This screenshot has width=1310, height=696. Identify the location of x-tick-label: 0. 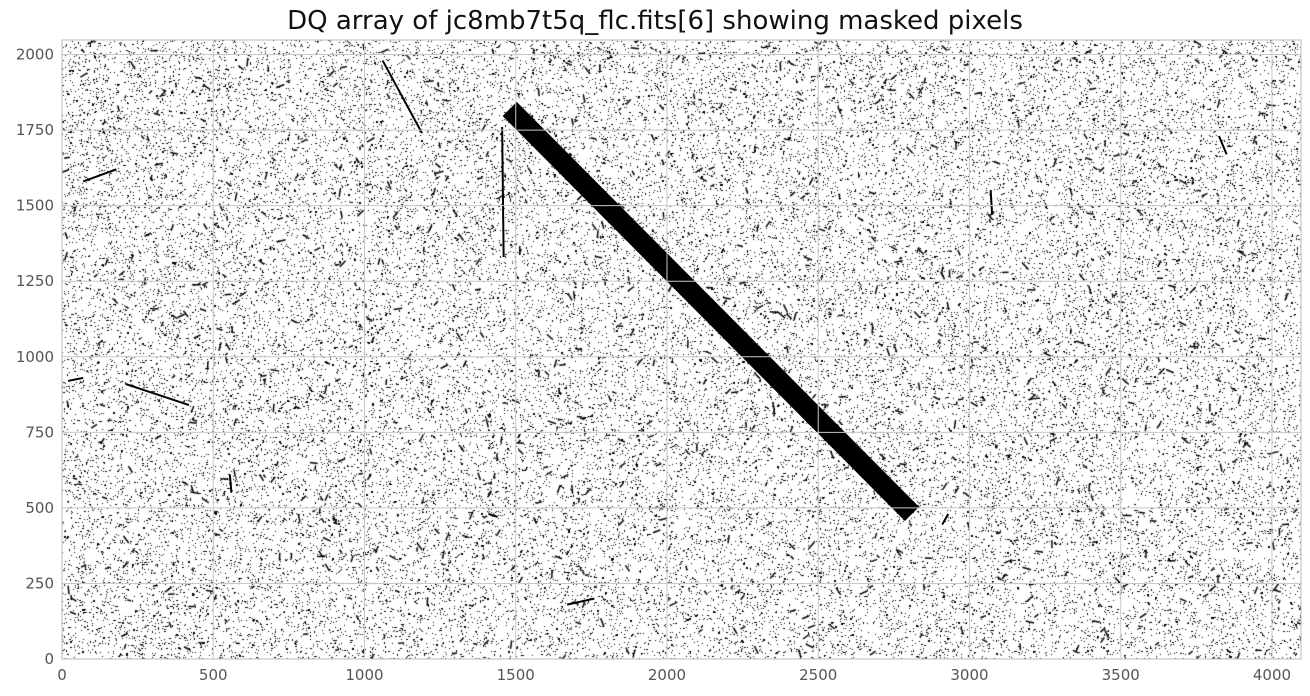
(62, 675).